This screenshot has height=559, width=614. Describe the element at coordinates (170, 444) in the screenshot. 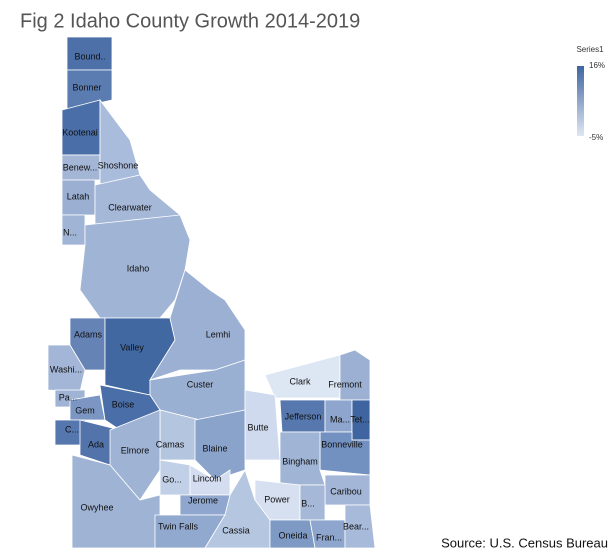

I see `county-label: Camas` at that location.